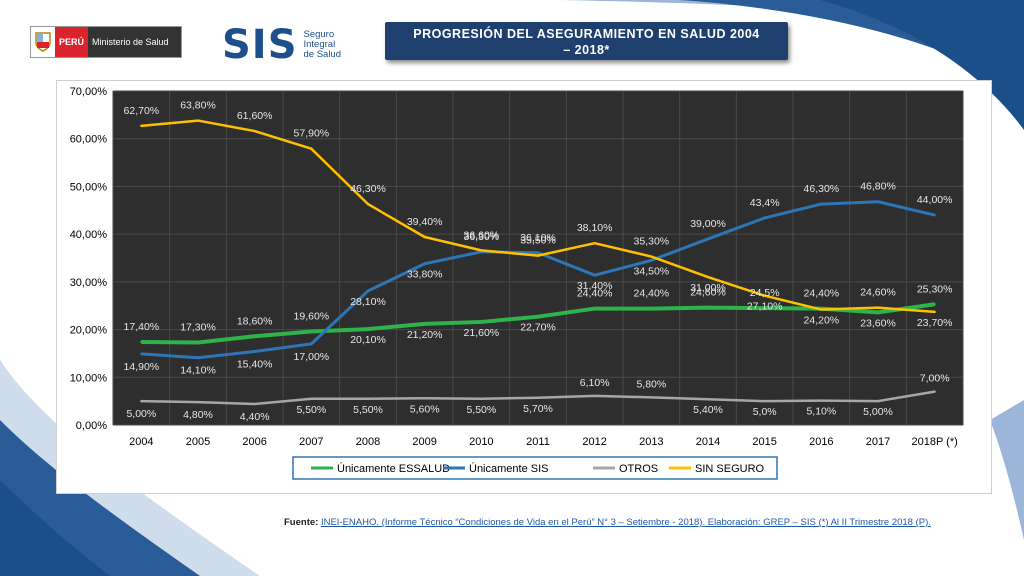 Image resolution: width=1024 pixels, height=576 pixels. Describe the element at coordinates (538, 241) in the screenshot. I see `data-label: 35,50%` at that location.